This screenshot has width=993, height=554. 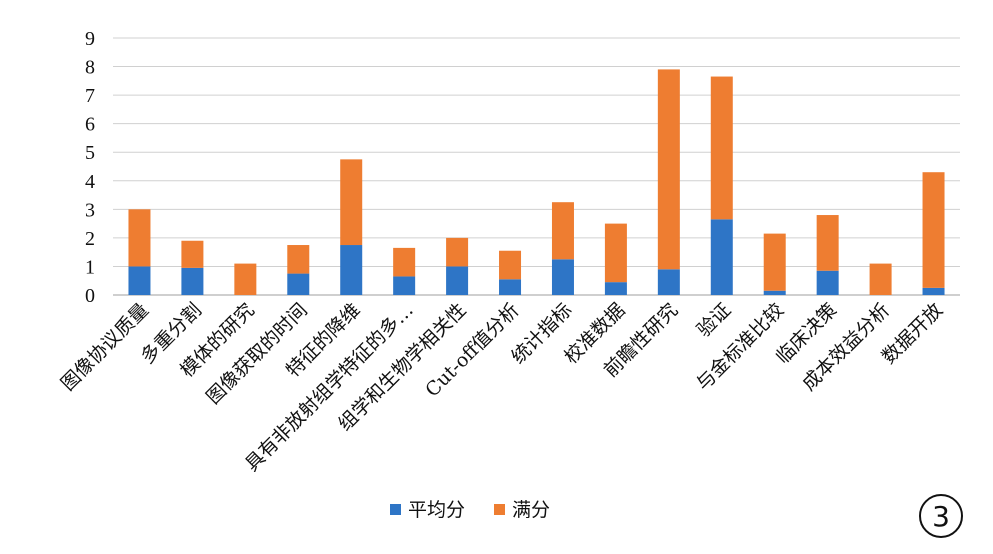 What do you see at coordinates (90, 125) in the screenshot?
I see `y-tick-label: 6` at bounding box center [90, 125].